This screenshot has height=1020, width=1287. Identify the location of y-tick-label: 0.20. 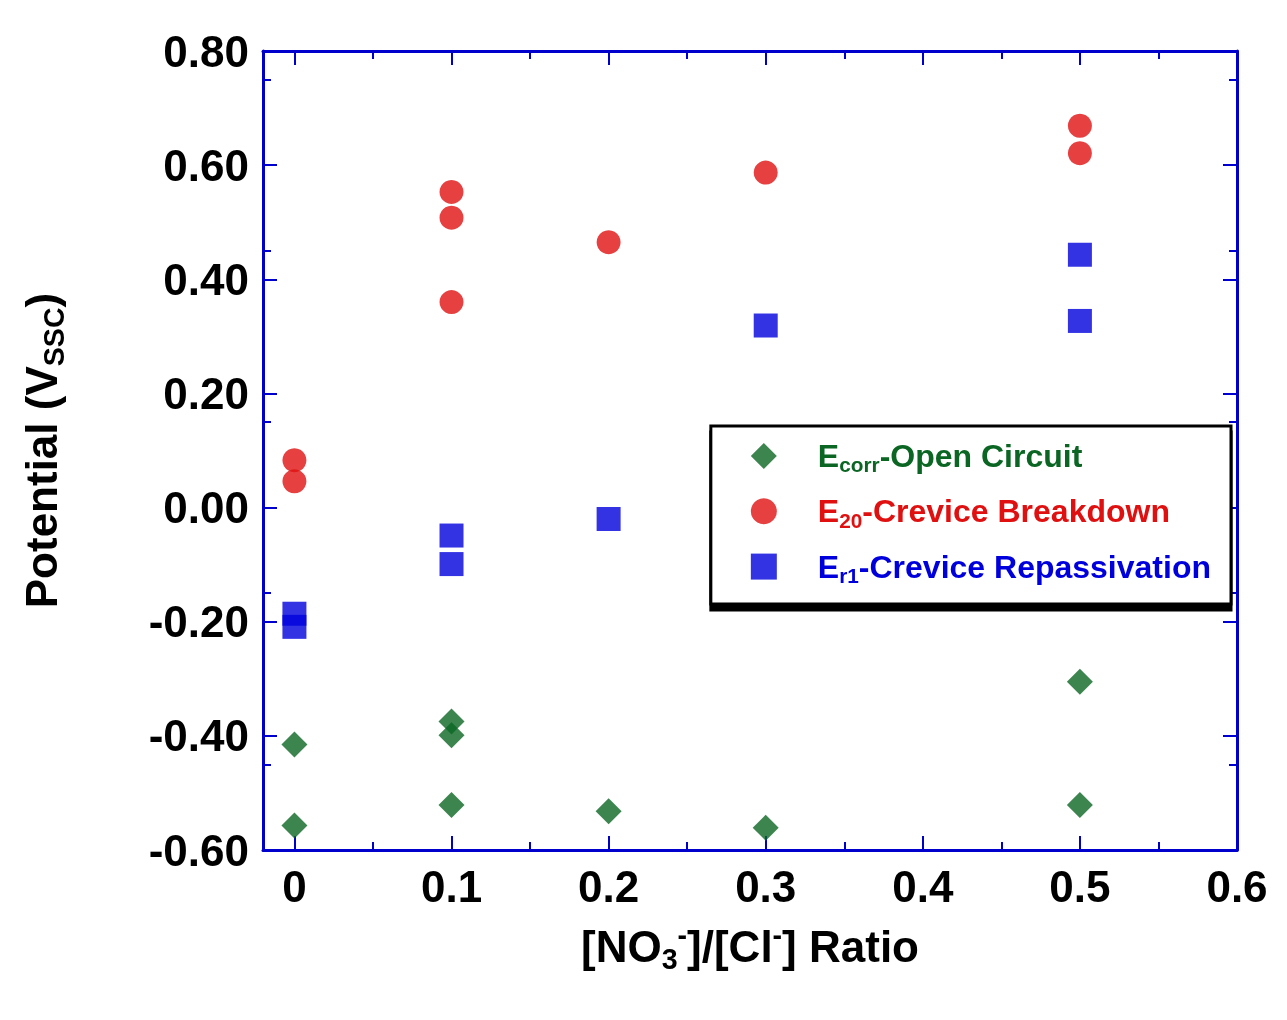
(206, 393).